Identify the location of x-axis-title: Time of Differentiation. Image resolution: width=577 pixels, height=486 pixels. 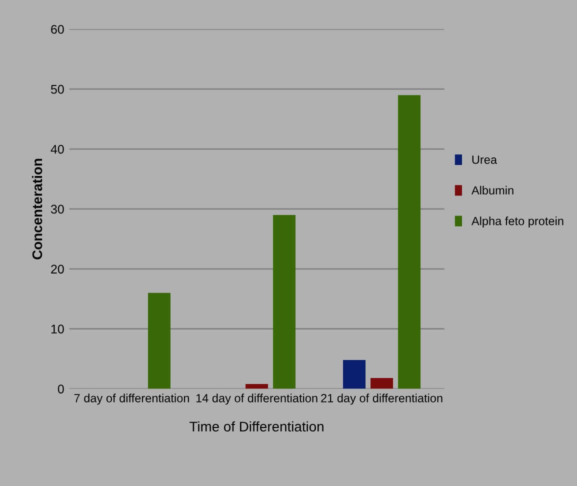
(257, 426).